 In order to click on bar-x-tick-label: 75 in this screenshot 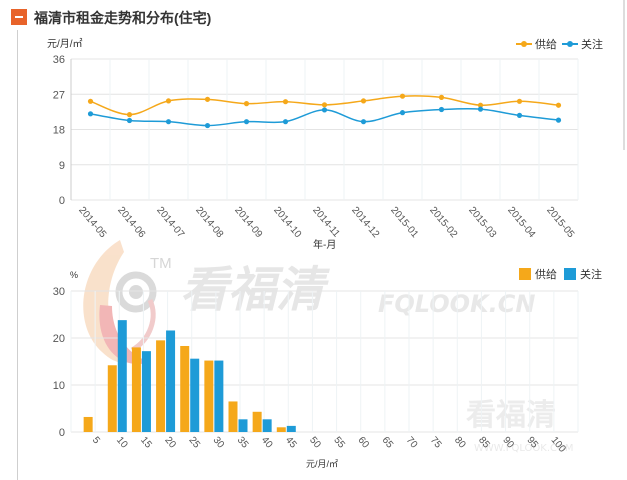, I will do `click(436, 443)`.